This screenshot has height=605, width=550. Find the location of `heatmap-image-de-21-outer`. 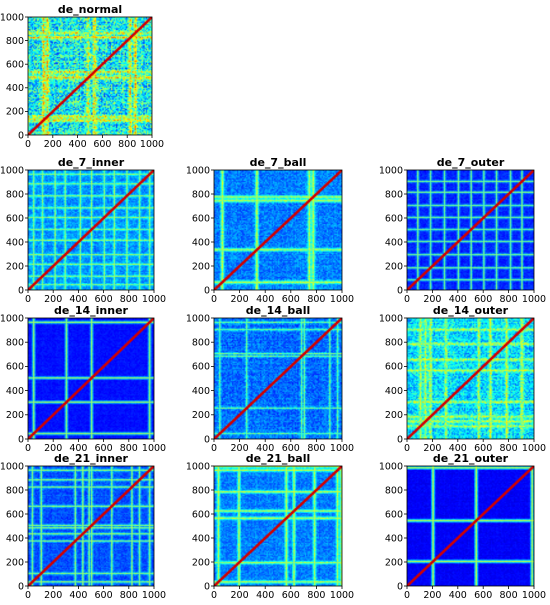

heatmap-image-de-21-outer is located at coordinates (470, 526).